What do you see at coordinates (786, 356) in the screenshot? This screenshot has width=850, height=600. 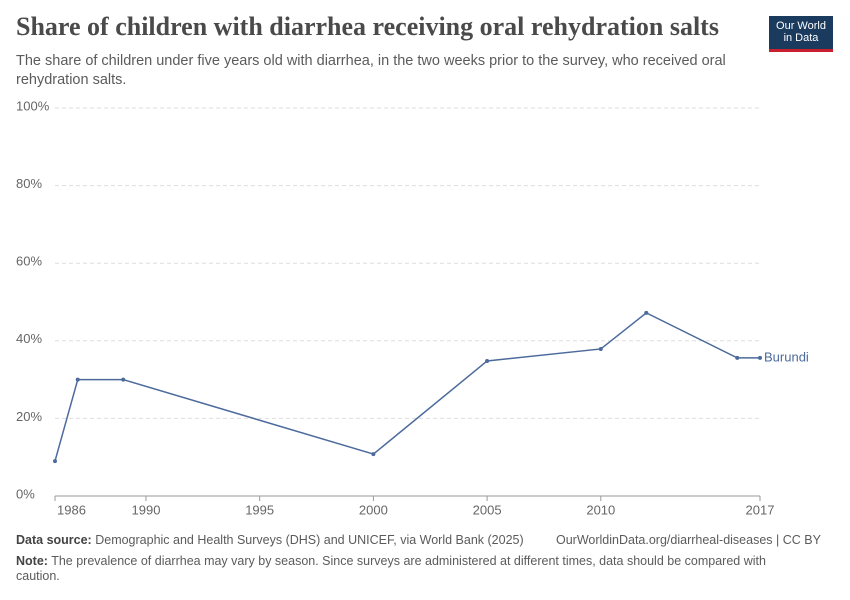 I see `series-label: Burundi` at bounding box center [786, 356].